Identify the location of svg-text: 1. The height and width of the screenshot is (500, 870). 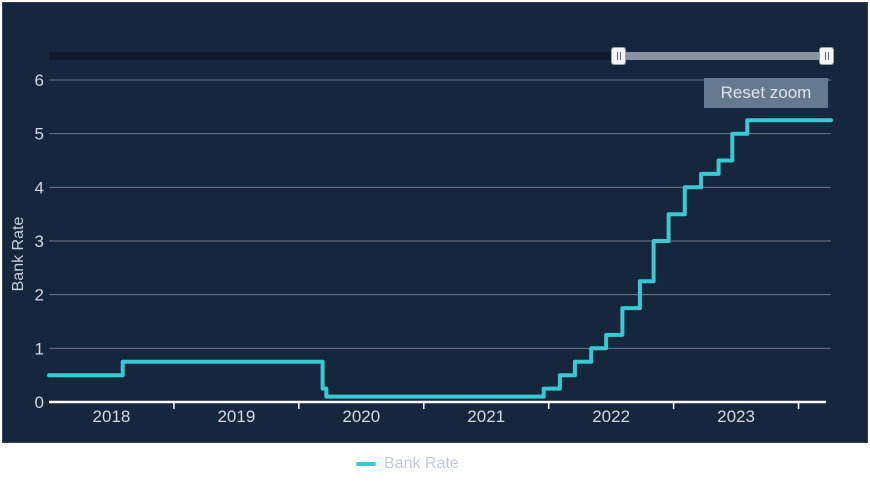
(39, 348).